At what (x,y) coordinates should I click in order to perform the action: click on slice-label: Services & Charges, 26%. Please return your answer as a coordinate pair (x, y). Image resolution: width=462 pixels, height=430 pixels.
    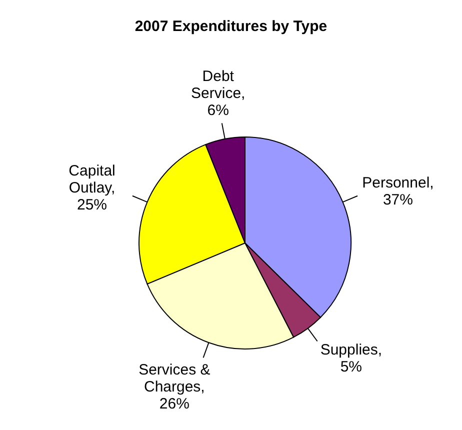
    Looking at the image, I should click on (174, 386).